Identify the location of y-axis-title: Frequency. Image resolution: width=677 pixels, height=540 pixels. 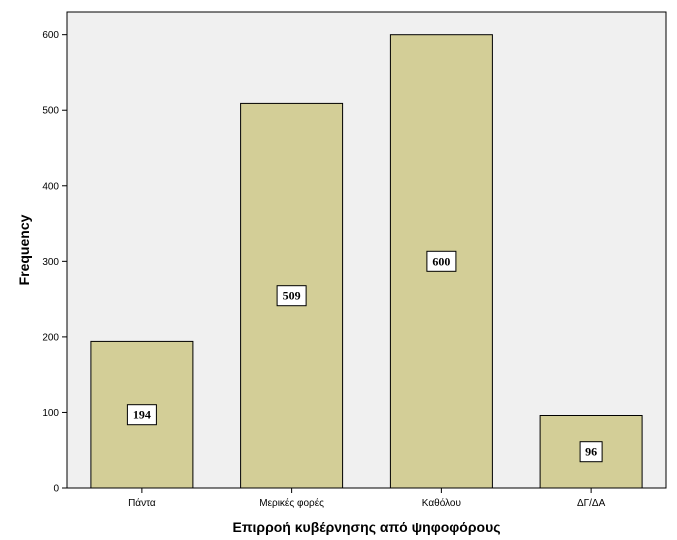
(24, 249).